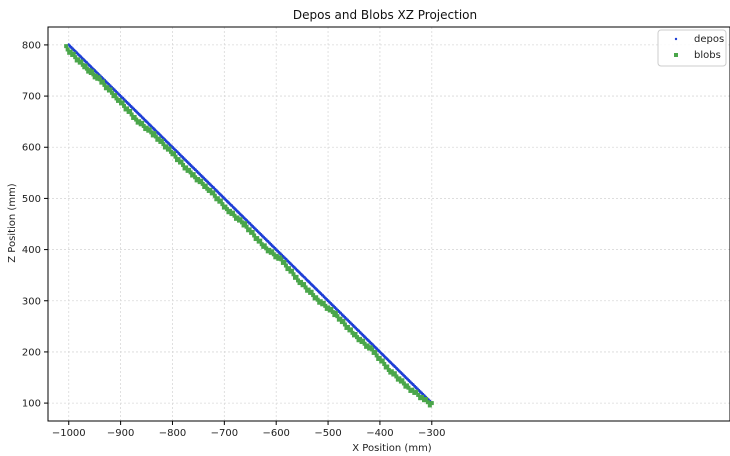  I want to click on x-axis: −1000 −900 −800 −700 −600 −500 −400 −300, so click(249, 430).